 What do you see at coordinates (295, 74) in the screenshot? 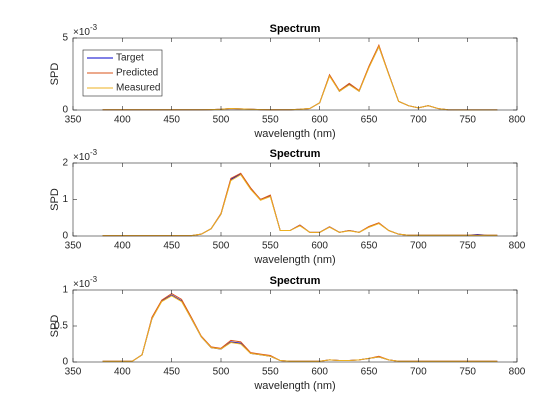
I see `axes-box` at bounding box center [295, 74].